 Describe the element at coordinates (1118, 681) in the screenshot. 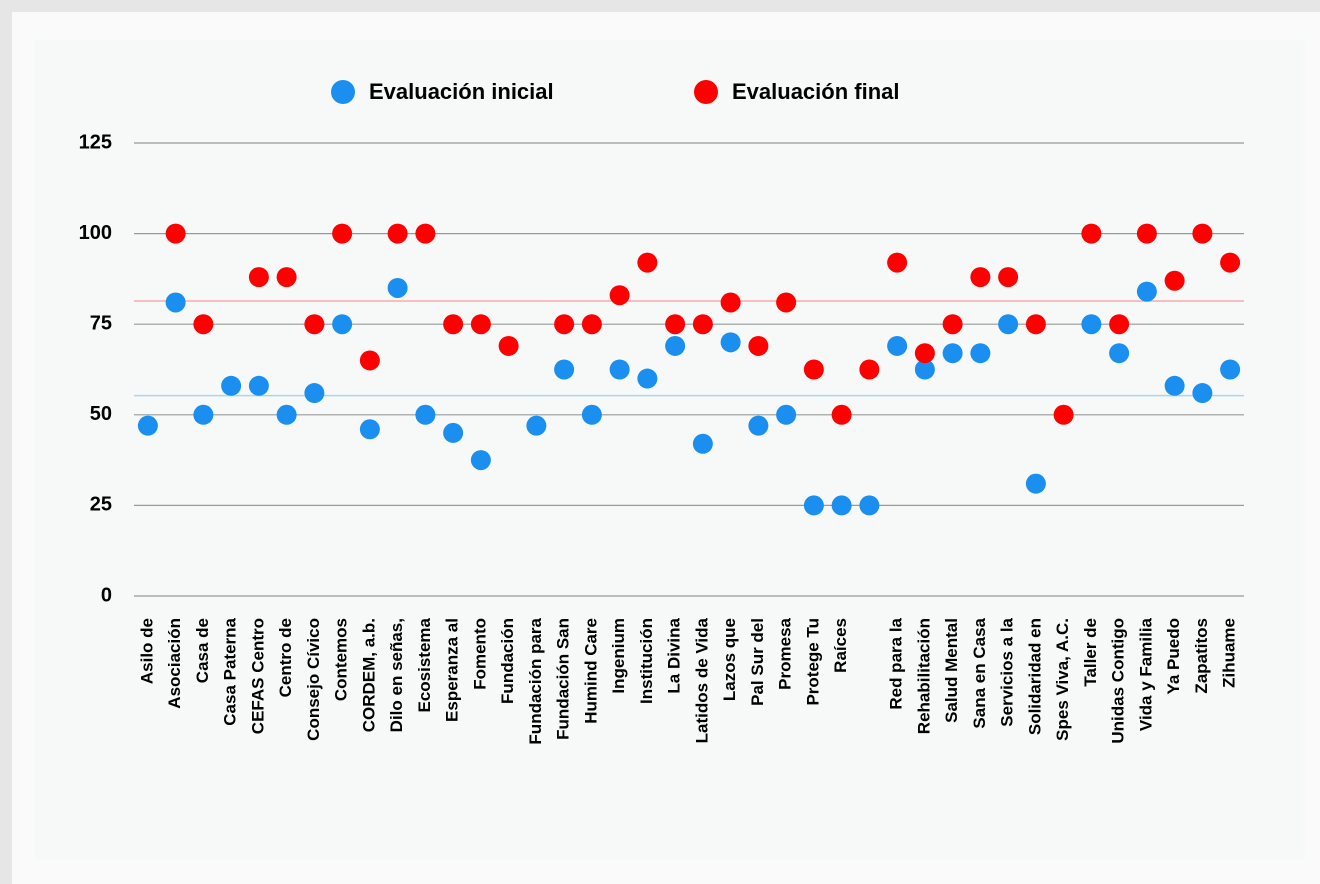

I see `x-tick-label: Unidas Contigo` at that location.